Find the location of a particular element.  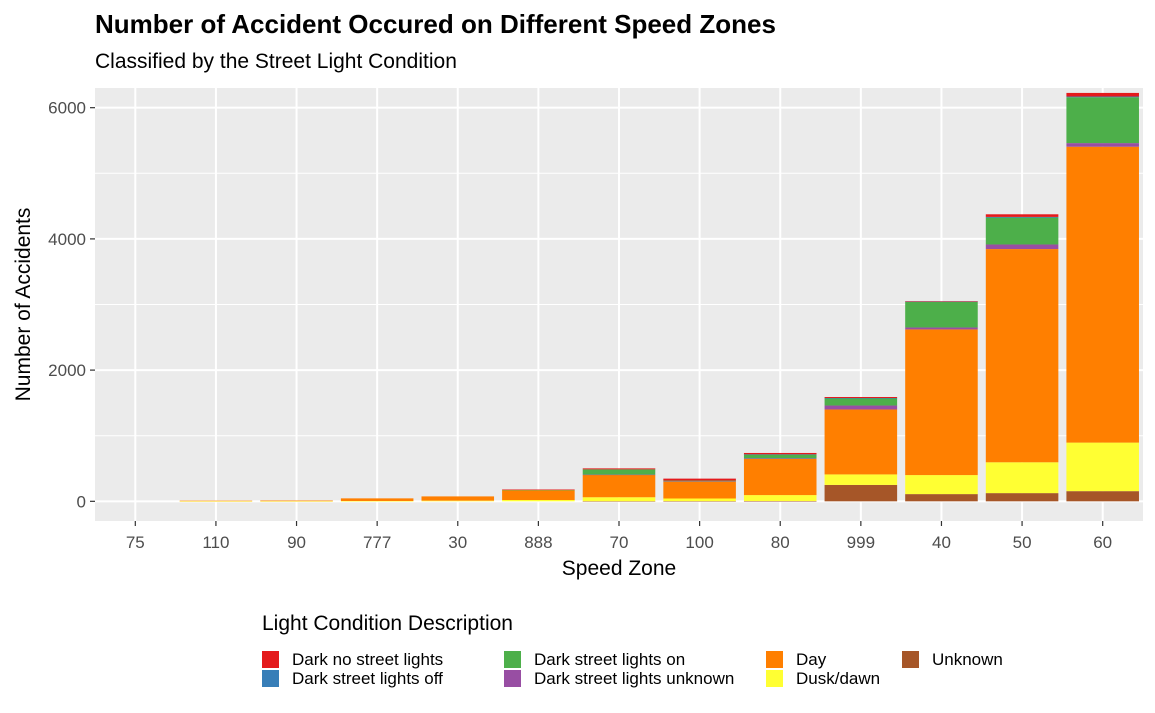

x-tick-label: 999 is located at coordinates (861, 542).